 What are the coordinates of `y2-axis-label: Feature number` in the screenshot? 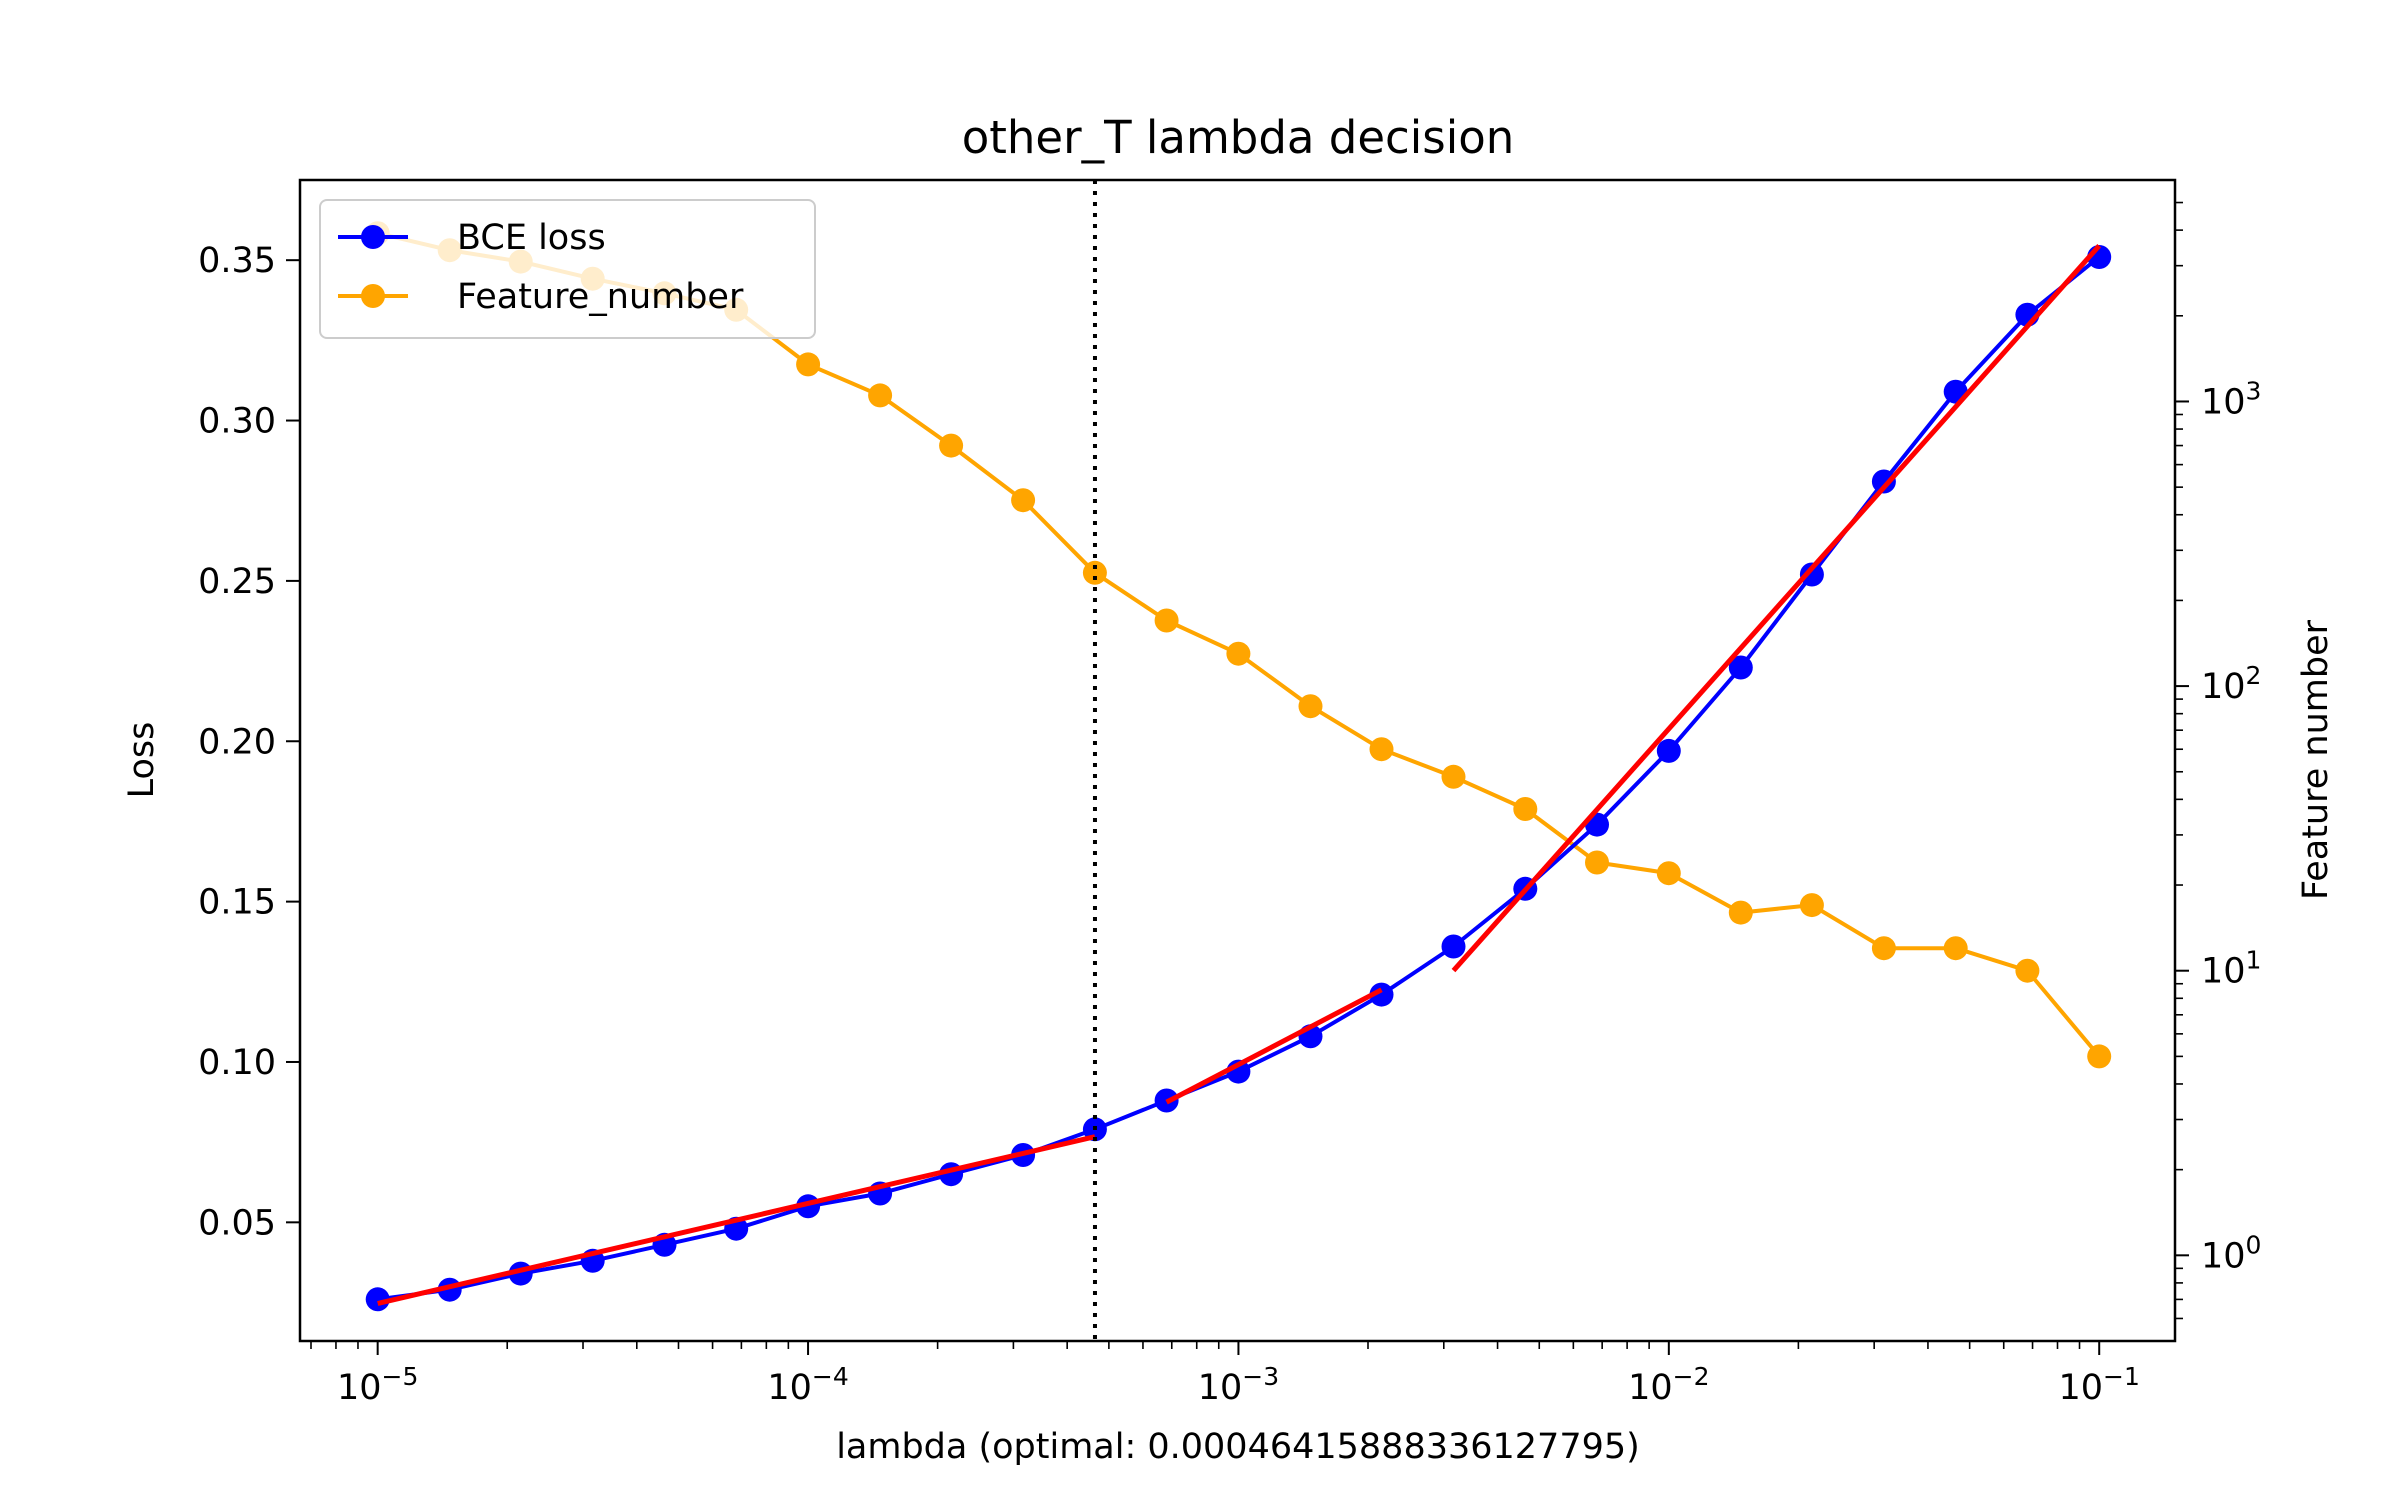 It's located at (2316, 759).